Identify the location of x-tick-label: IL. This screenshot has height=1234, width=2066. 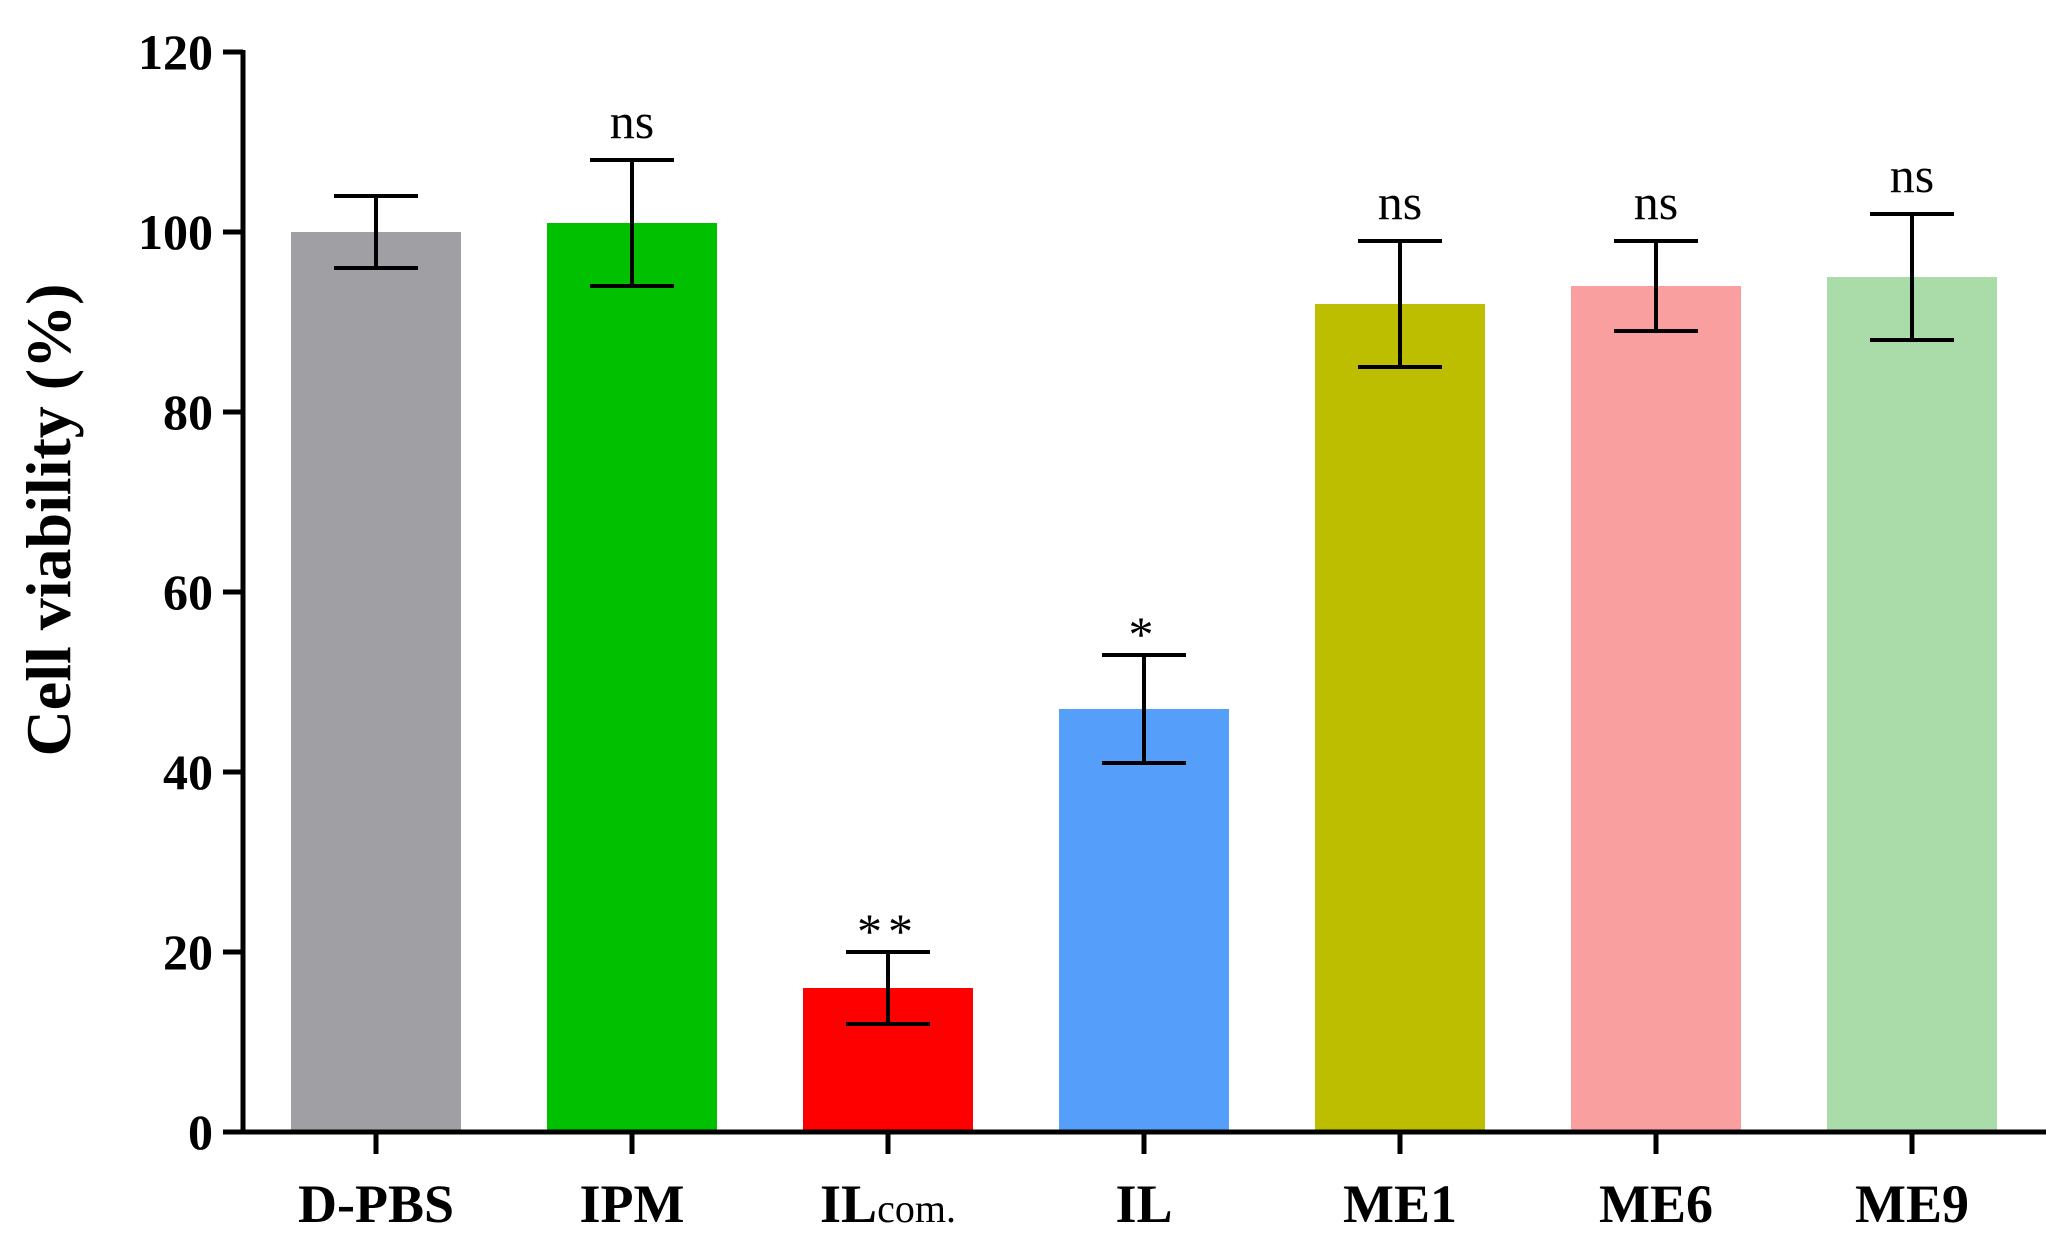
(1143, 1204).